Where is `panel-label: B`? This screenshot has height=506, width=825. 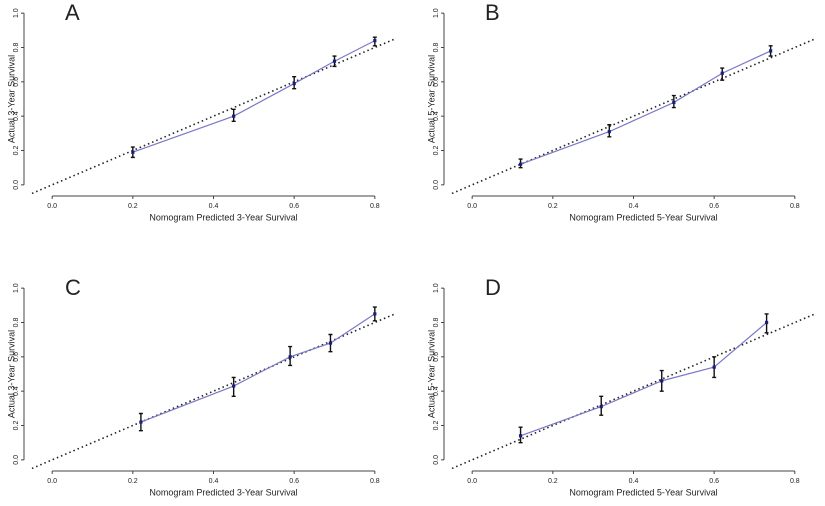
panel-label: B is located at coordinates (492, 12).